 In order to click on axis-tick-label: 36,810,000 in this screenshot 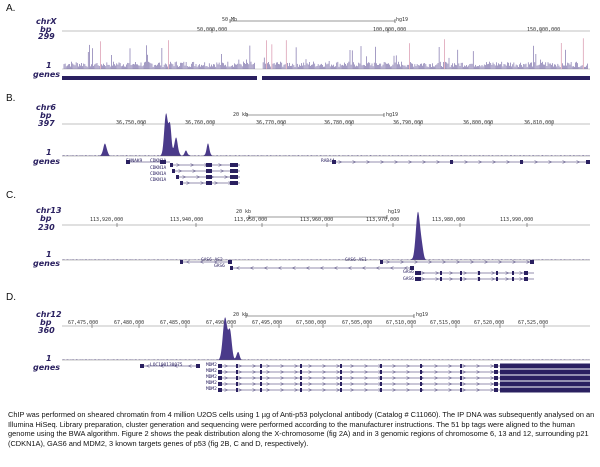, I will do `click(539, 123)`.